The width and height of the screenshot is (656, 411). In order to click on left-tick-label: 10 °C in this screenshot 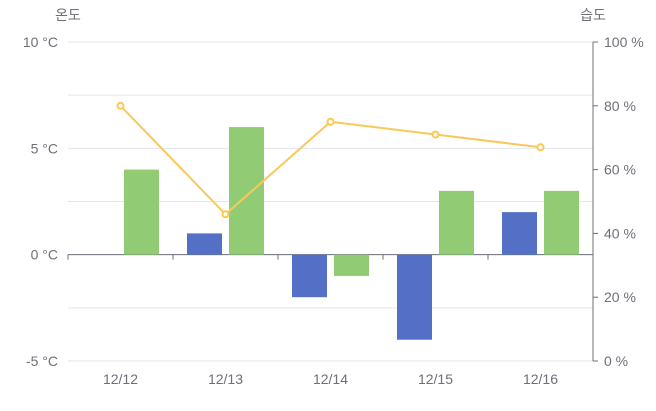, I will do `click(40, 42)`.